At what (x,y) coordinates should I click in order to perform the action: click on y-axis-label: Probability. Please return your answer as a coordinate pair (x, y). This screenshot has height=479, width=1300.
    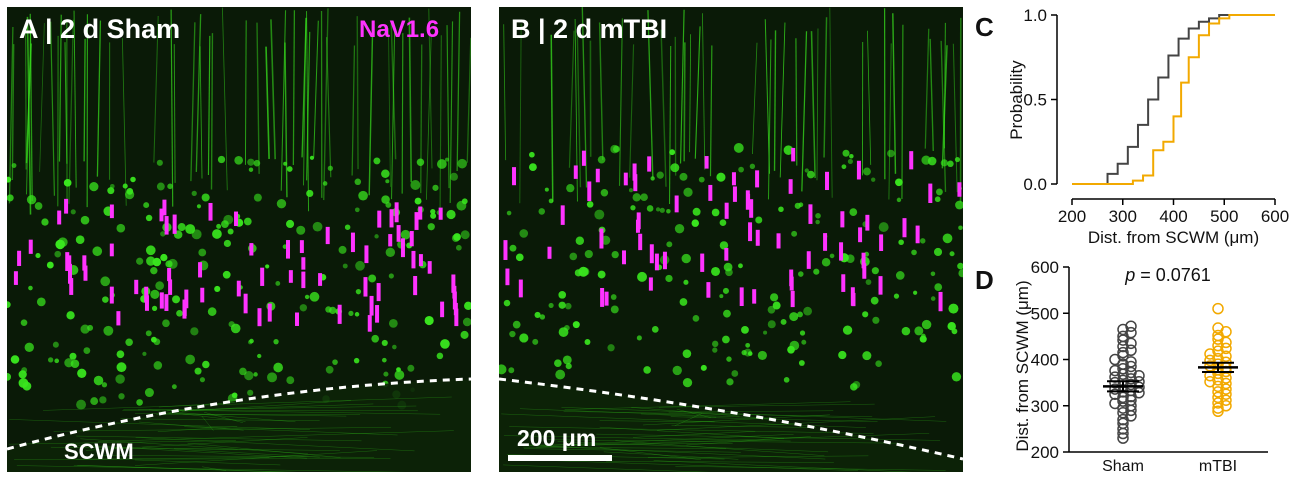
    Looking at the image, I should click on (1016, 100).